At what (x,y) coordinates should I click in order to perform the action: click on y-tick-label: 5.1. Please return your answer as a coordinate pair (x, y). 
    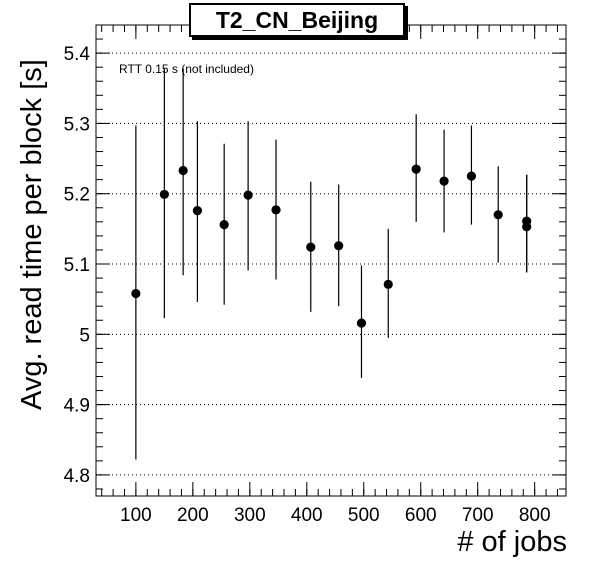
    Looking at the image, I should click on (77, 265).